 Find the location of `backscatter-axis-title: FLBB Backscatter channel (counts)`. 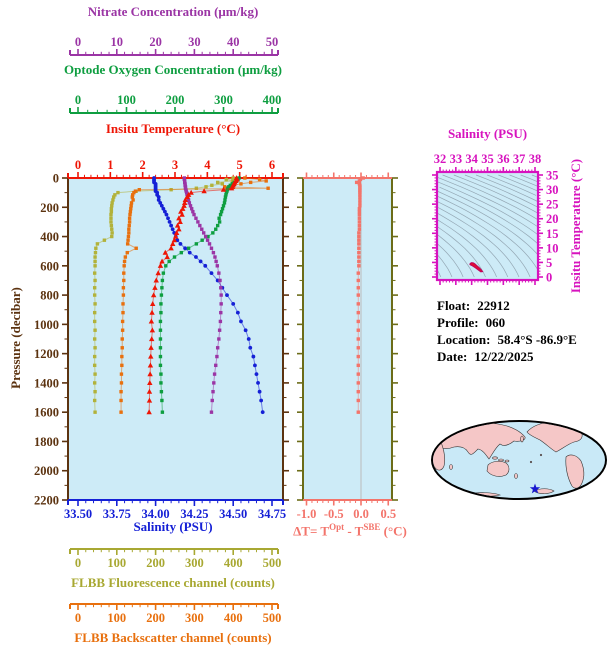

backscatter-axis-title: FLBB Backscatter channel (counts) is located at coordinates (173, 638).